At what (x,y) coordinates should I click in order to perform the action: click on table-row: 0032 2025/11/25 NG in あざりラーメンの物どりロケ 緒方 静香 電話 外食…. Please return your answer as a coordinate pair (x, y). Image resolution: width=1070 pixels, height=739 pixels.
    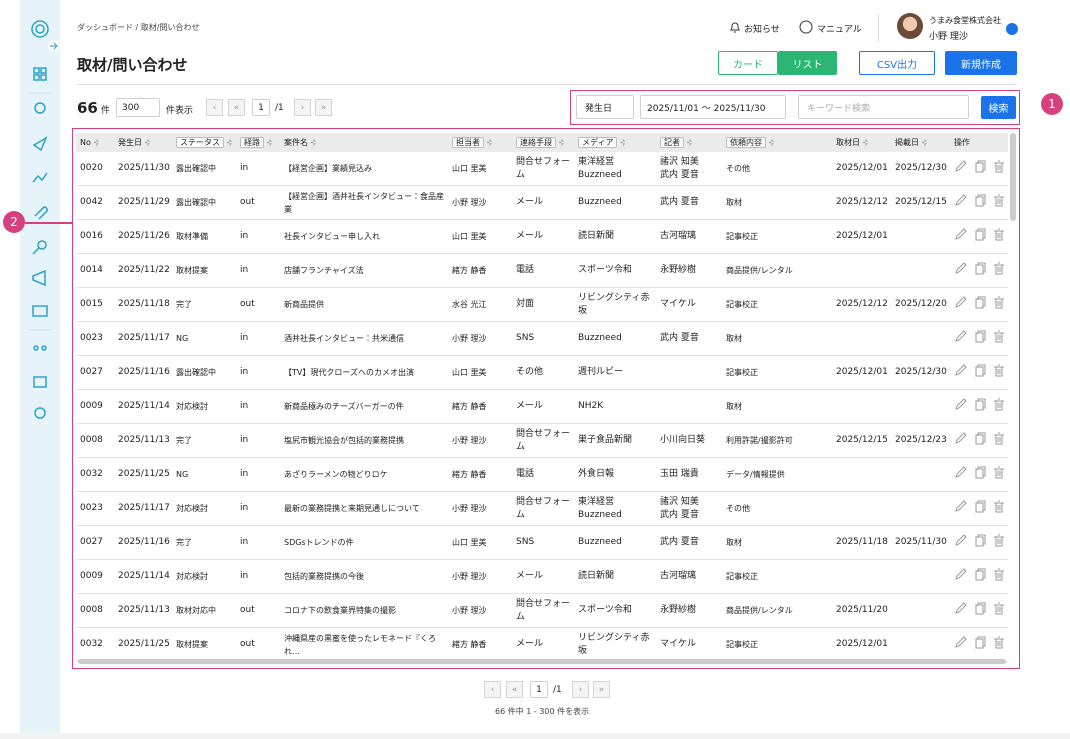
    Looking at the image, I should click on (542, 474).